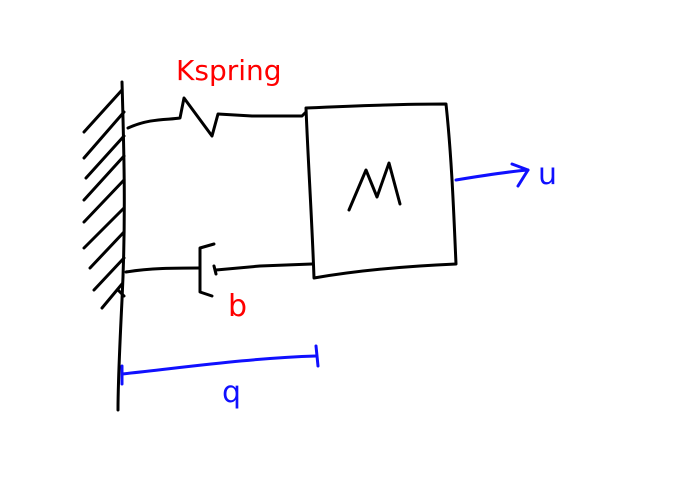 The height and width of the screenshot is (500, 700). Describe the element at coordinates (492, 175) in the screenshot. I see `force-arrow` at that location.